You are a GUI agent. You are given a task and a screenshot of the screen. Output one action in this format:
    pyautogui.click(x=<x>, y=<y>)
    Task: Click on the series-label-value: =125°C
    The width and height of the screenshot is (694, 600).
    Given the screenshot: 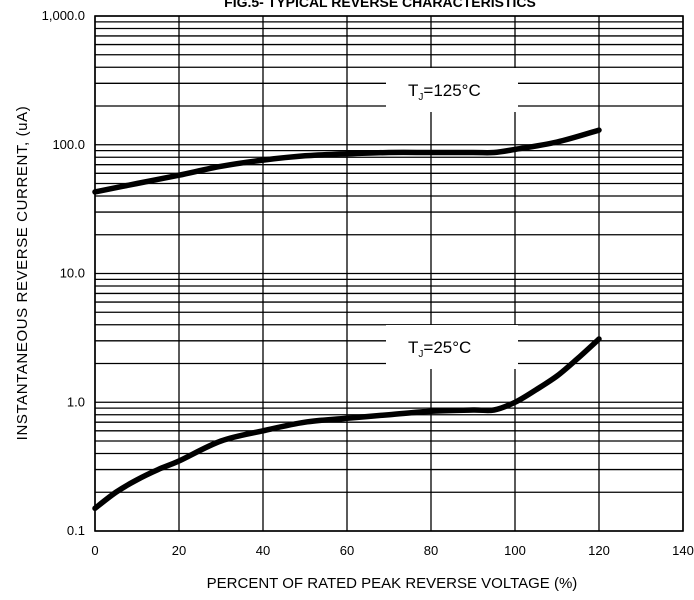 What is the action you would take?
    pyautogui.click(x=451, y=90)
    